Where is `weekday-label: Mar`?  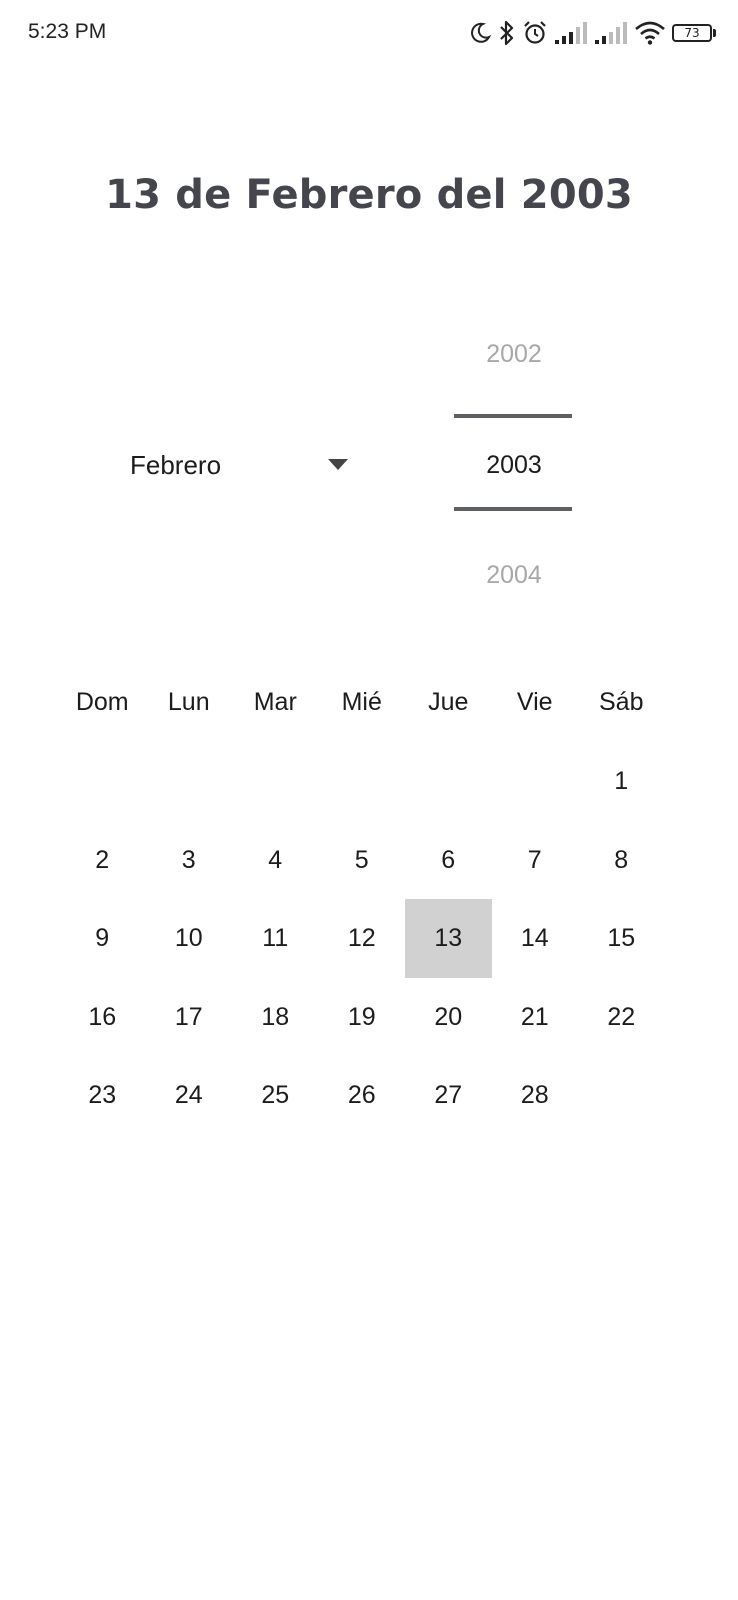 weekday-label: Mar is located at coordinates (275, 702).